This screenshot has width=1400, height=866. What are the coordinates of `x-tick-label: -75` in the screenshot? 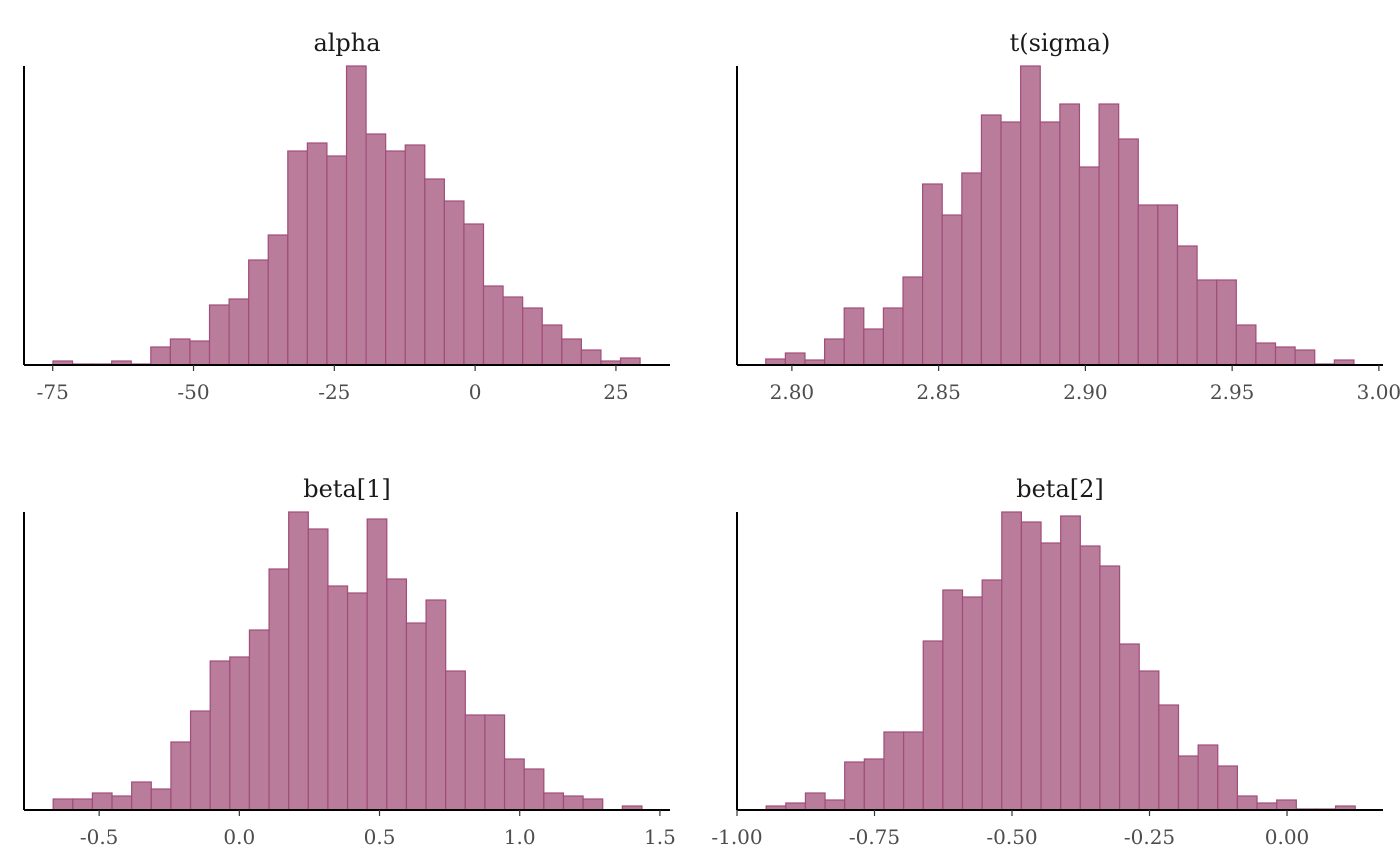 It's located at (53, 392).